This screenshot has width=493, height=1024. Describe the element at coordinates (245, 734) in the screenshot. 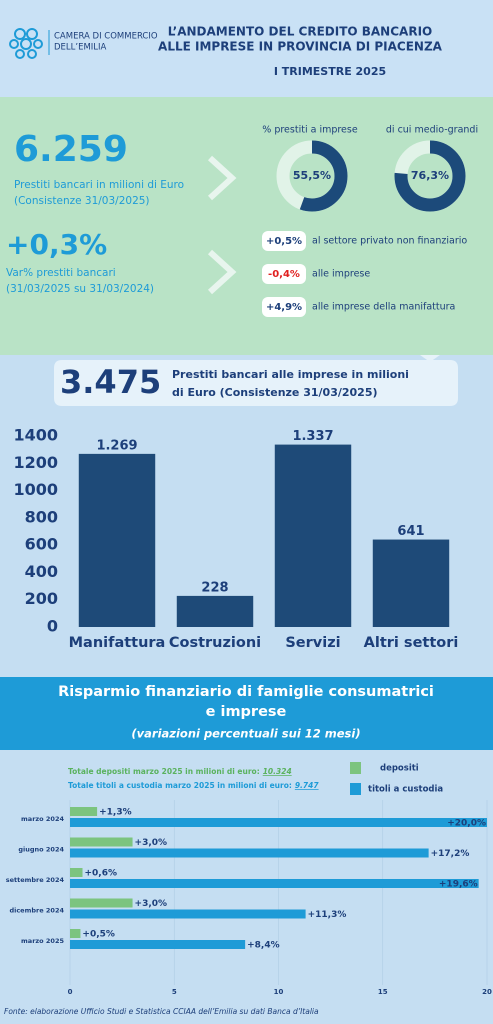

I see `savings-subtitle: (variazioni percentuali sui 12 mesi)` at that location.